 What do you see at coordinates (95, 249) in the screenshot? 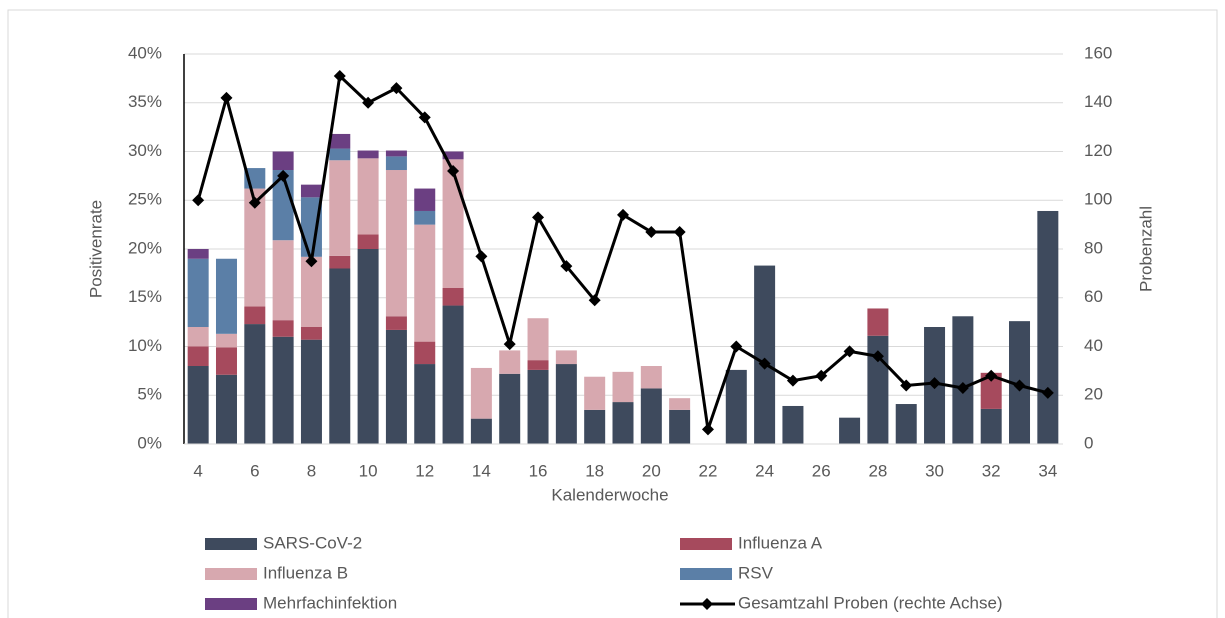
I see `y-axis-label: Positivenrate` at bounding box center [95, 249].